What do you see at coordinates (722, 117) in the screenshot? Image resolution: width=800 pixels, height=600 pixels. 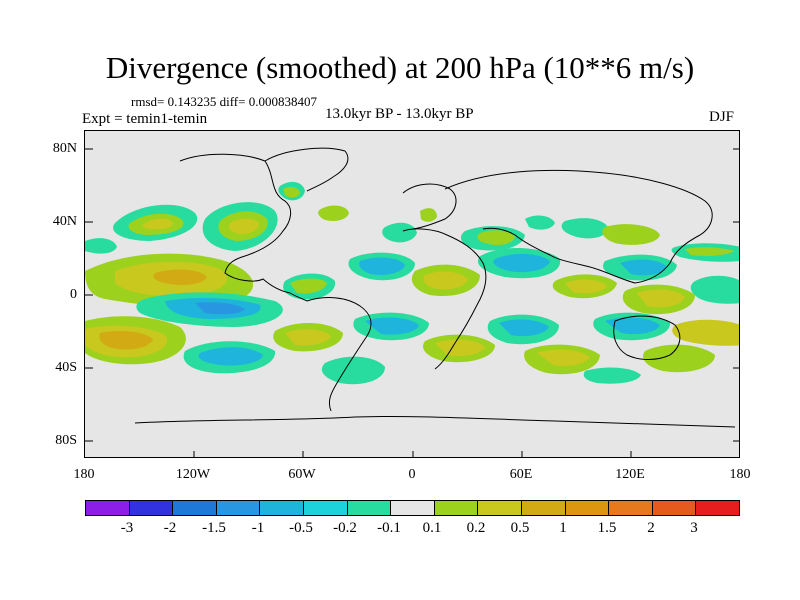 I see `season-label: DJF` at bounding box center [722, 117].